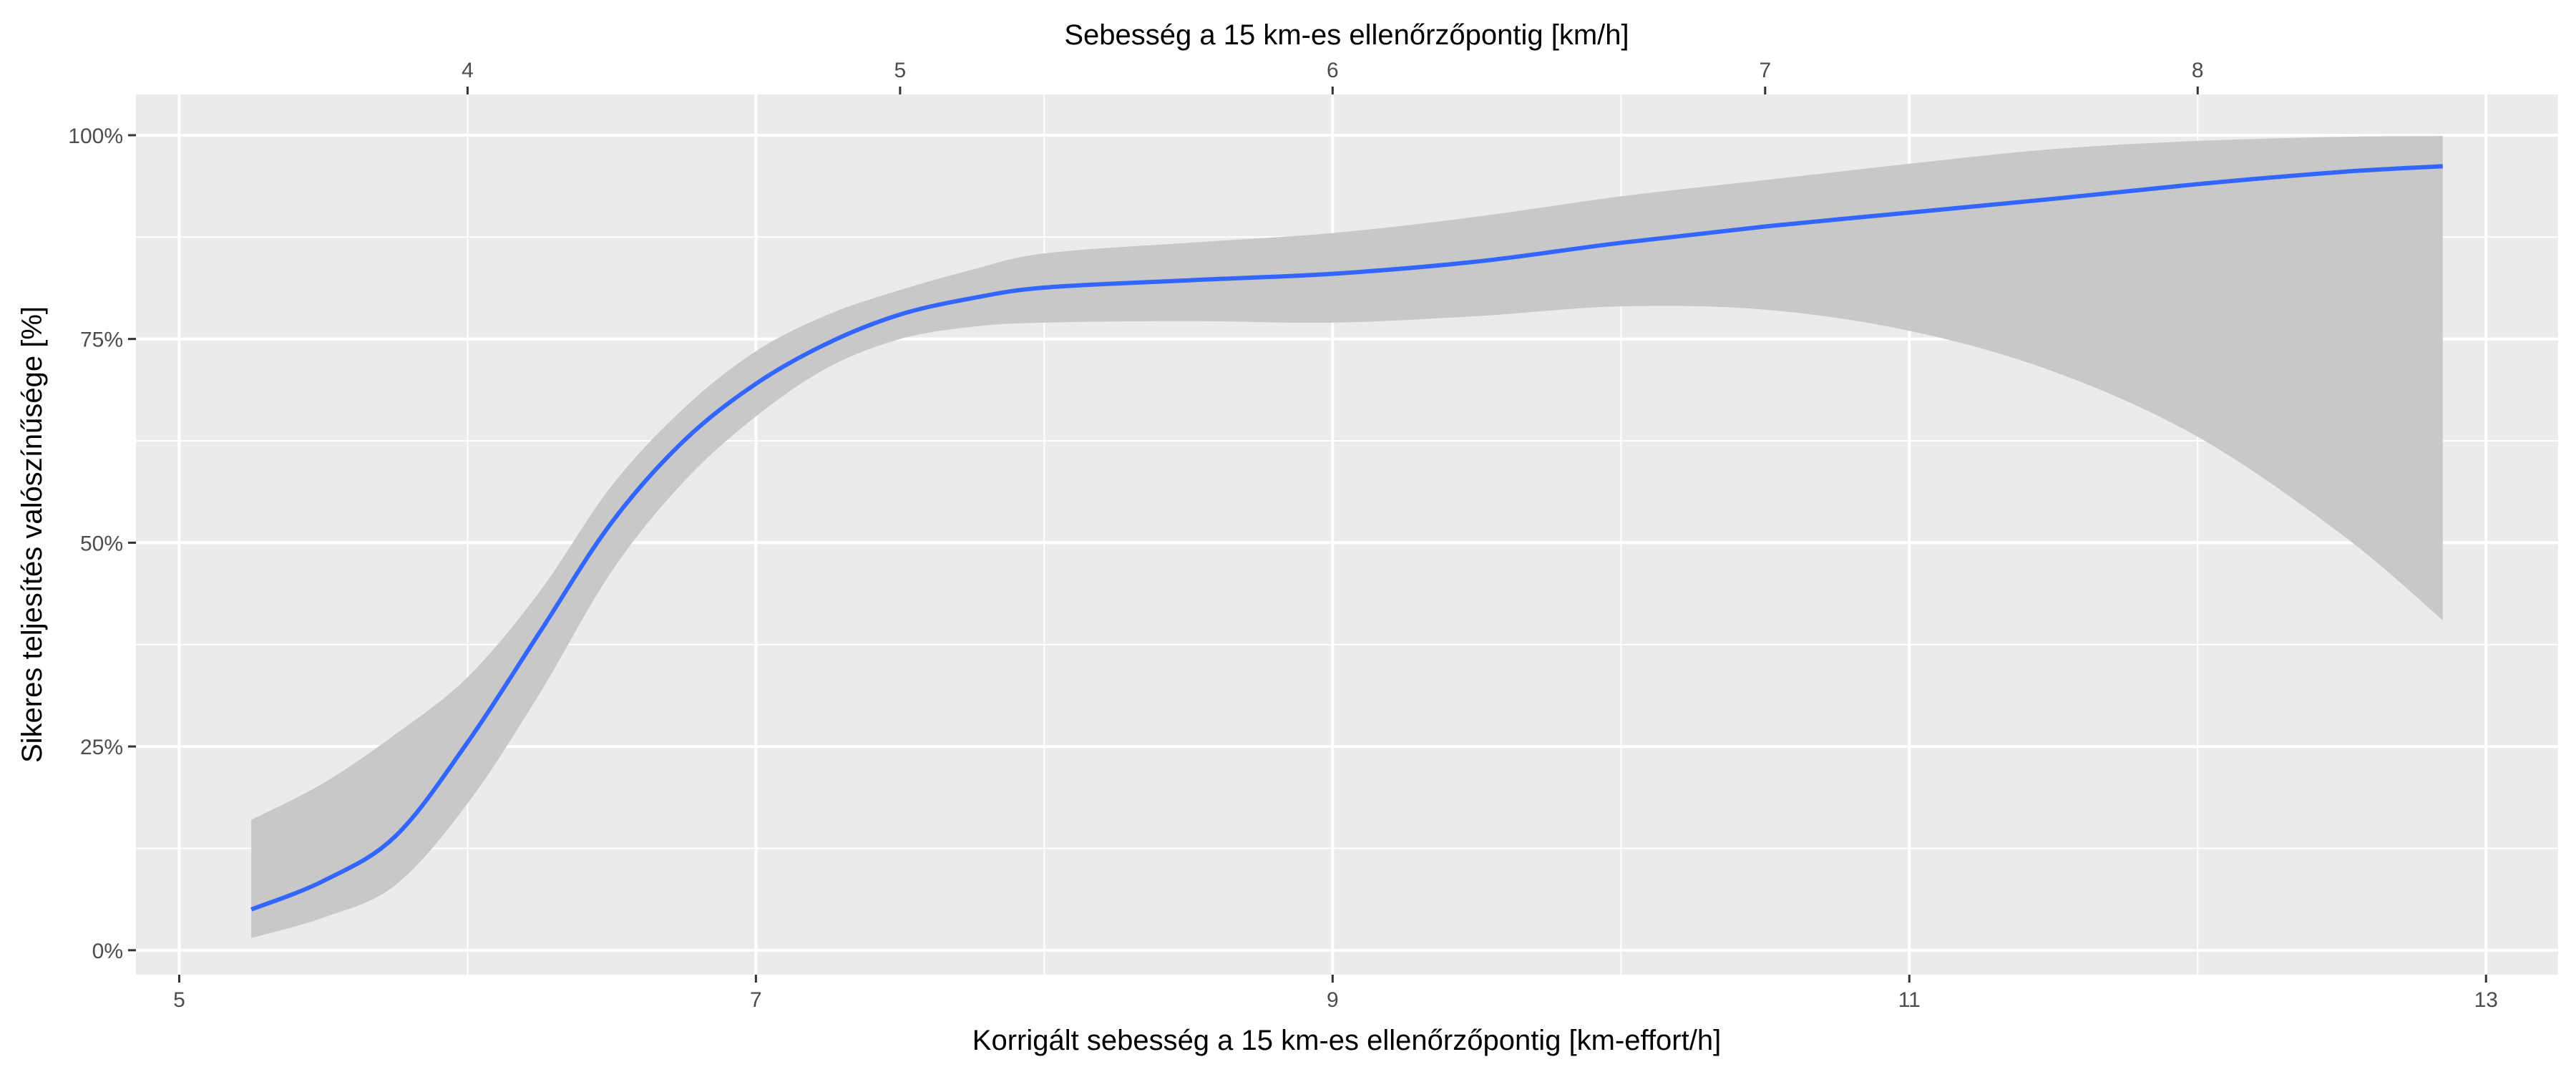 The width and height of the screenshot is (2576, 1077). I want to click on y-tick-label: 0%, so click(107, 952).